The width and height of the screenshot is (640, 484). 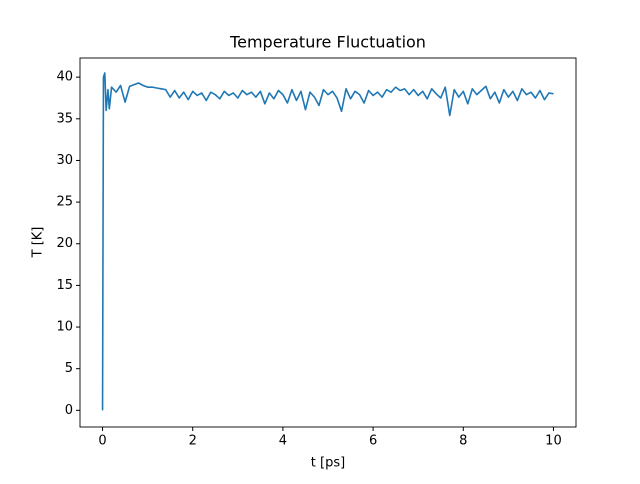 What do you see at coordinates (69, 368) in the screenshot?
I see `y-tick-label: 5` at bounding box center [69, 368].